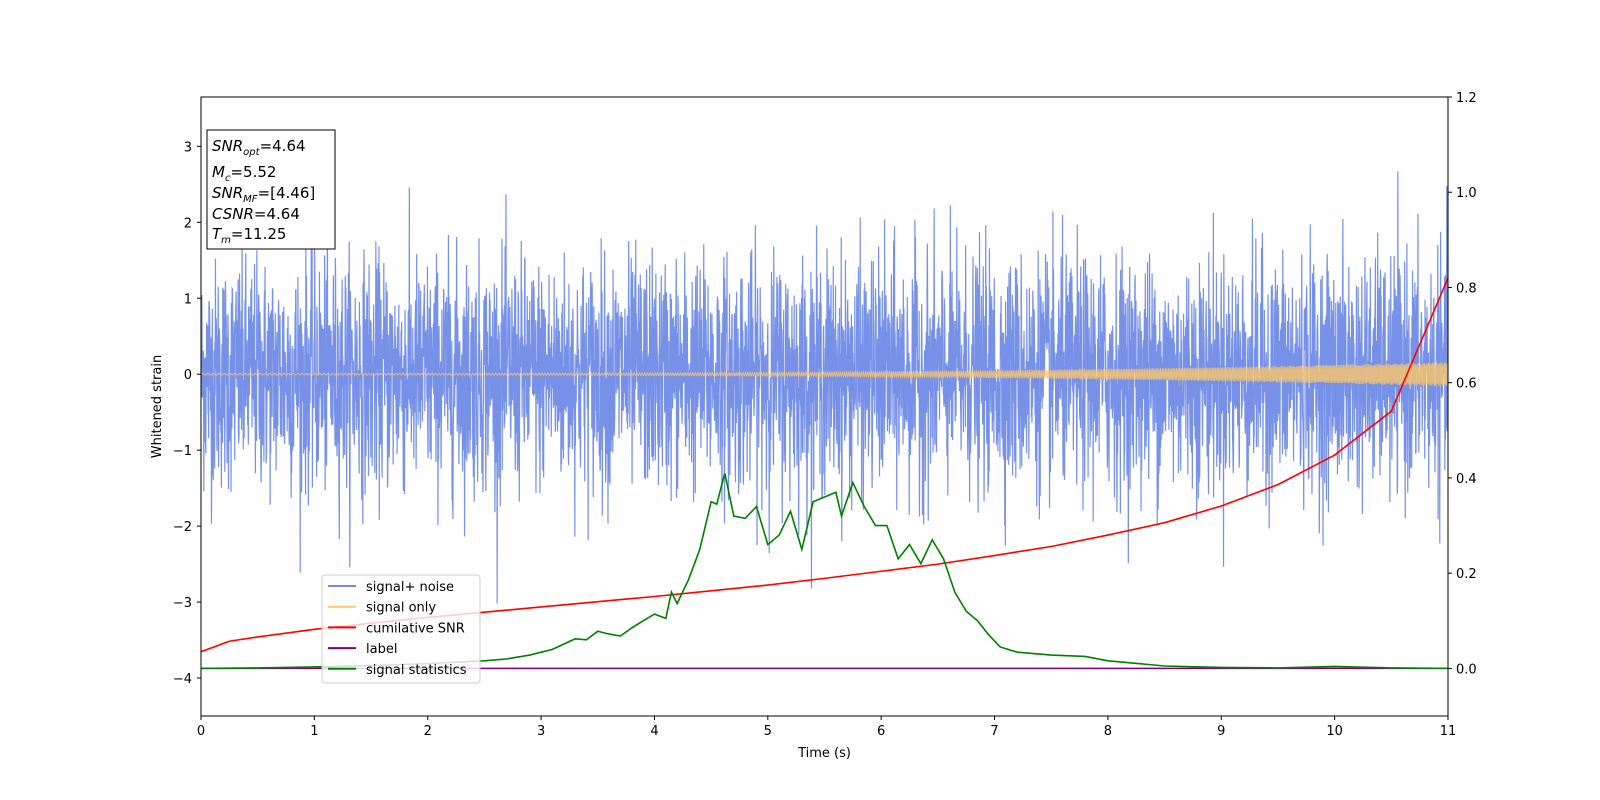 Image resolution: width=1600 pixels, height=800 pixels. I want to click on legend-label: label, so click(381, 649).